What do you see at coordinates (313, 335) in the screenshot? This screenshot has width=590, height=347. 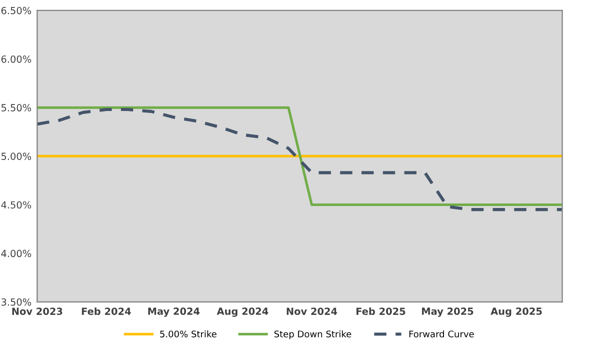 I see `legend-label: Step Down Strike` at bounding box center [313, 335].